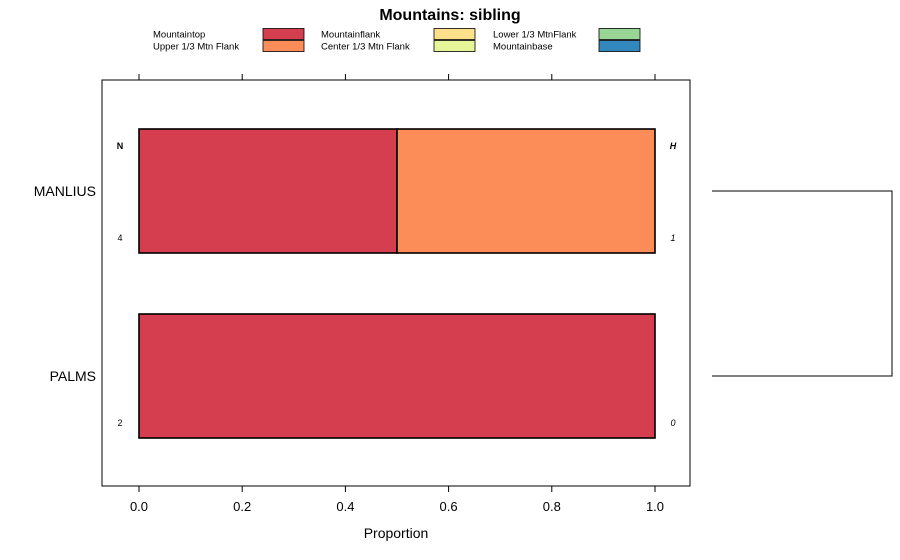 Image resolution: width=900 pixels, height=560 pixels. I want to click on legend-label: Center 1/3 Mtn Flank, so click(365, 47).